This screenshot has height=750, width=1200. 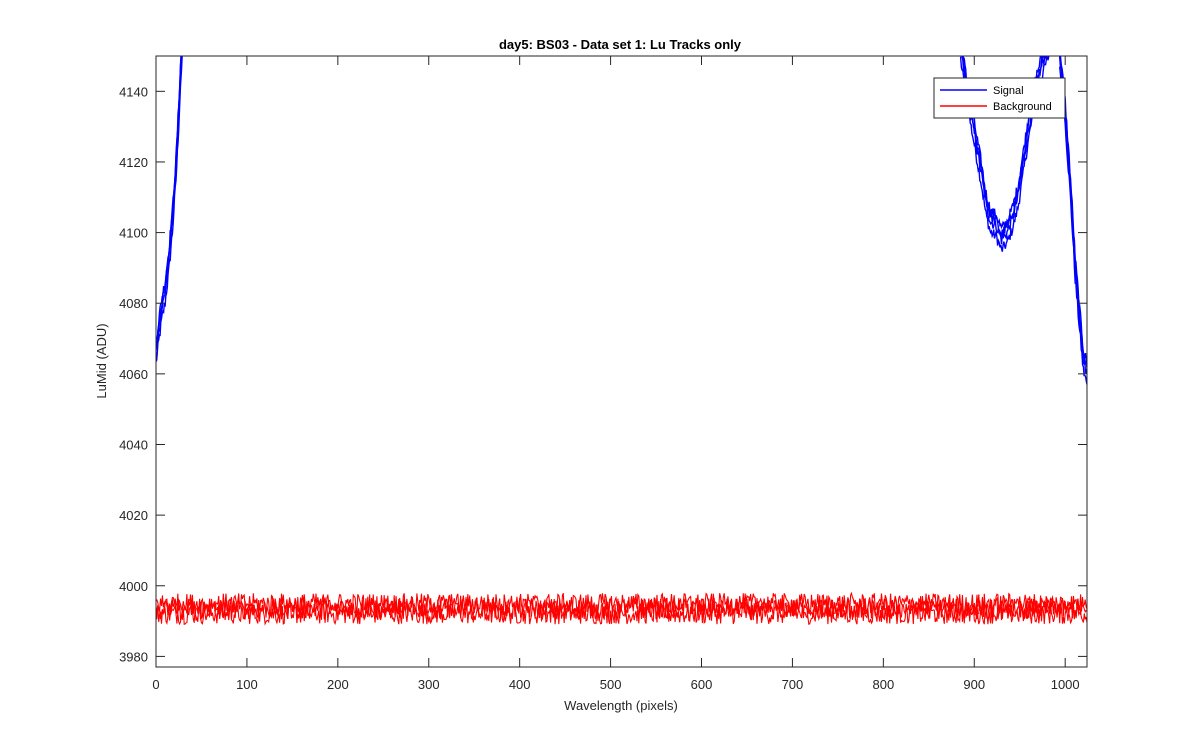 What do you see at coordinates (621, 705) in the screenshot?
I see `x-axis-label: Wavelength (pixels)` at bounding box center [621, 705].